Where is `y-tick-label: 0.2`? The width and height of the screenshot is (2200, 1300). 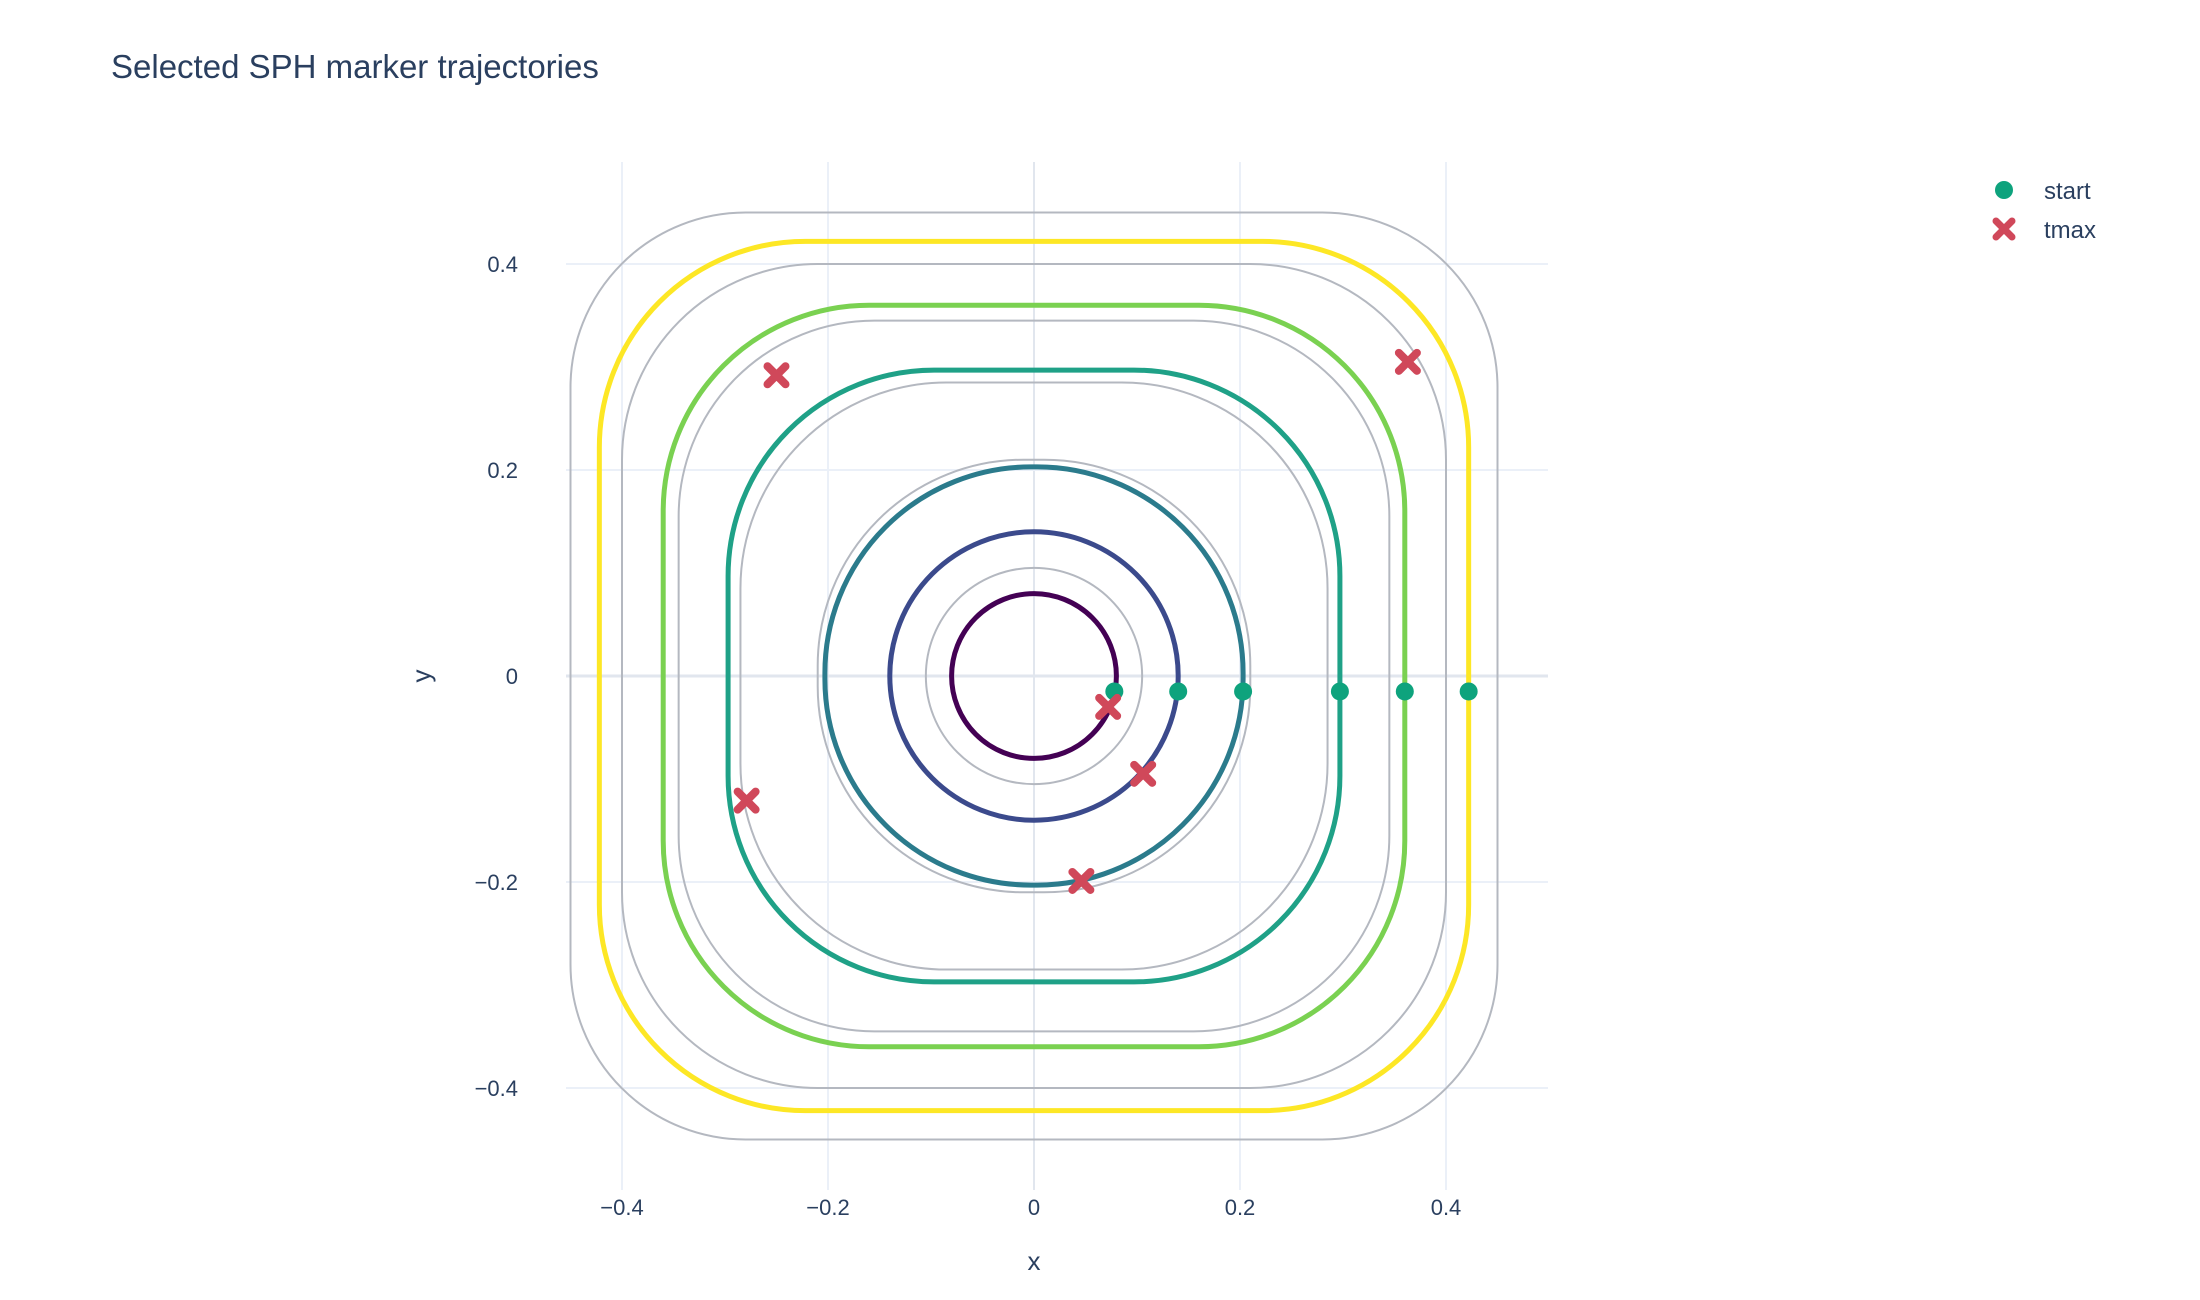 y-tick-label: 0.2 is located at coordinates (502, 470).